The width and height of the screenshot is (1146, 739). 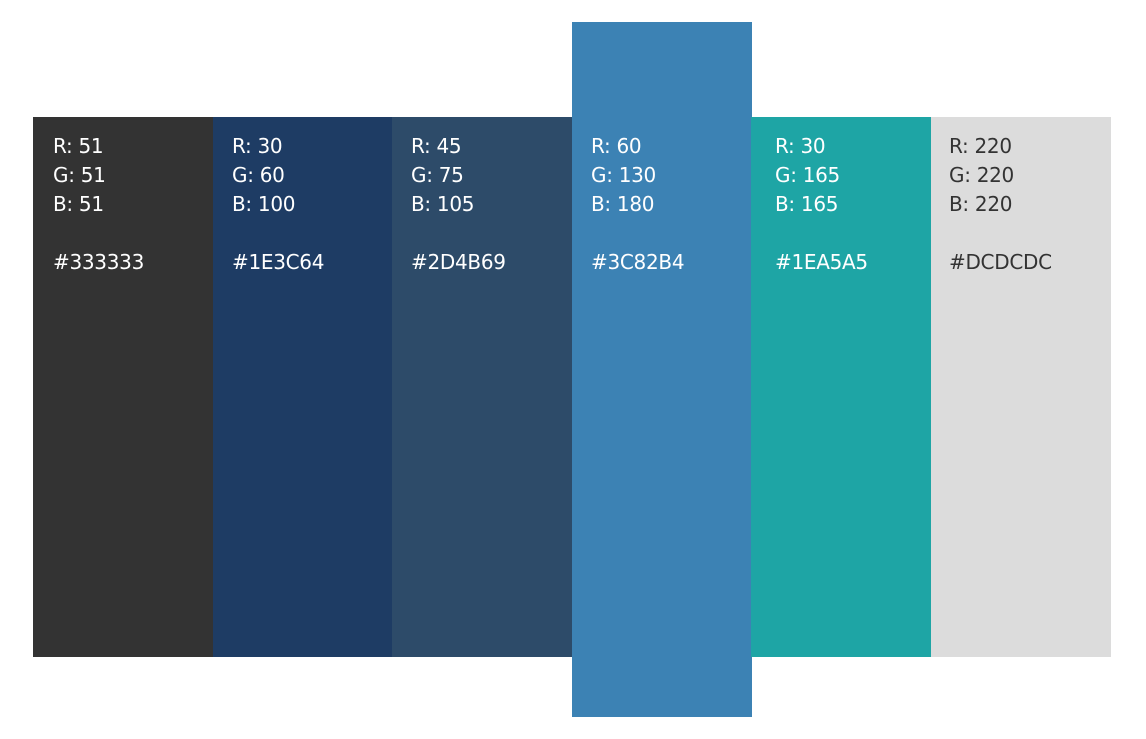 What do you see at coordinates (78, 204) in the screenshot?
I see `blue-value: B: 51` at bounding box center [78, 204].